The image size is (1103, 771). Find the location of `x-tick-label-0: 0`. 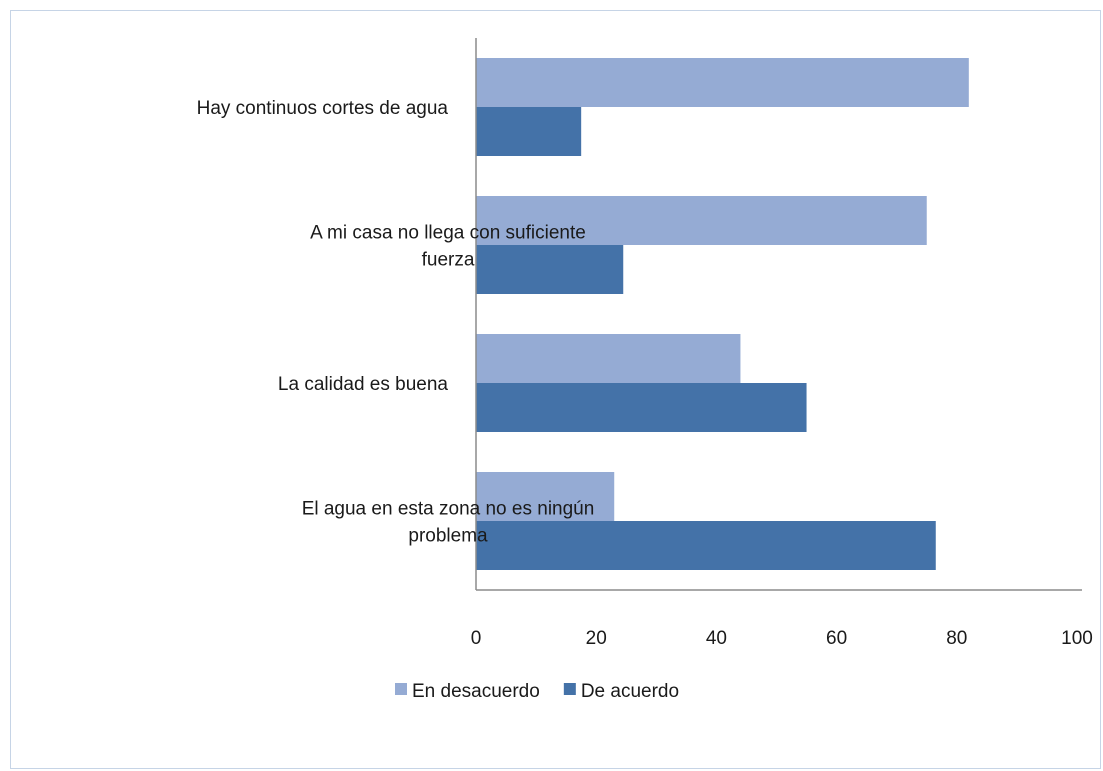

x-tick-label-0: 0 is located at coordinates (476, 638).